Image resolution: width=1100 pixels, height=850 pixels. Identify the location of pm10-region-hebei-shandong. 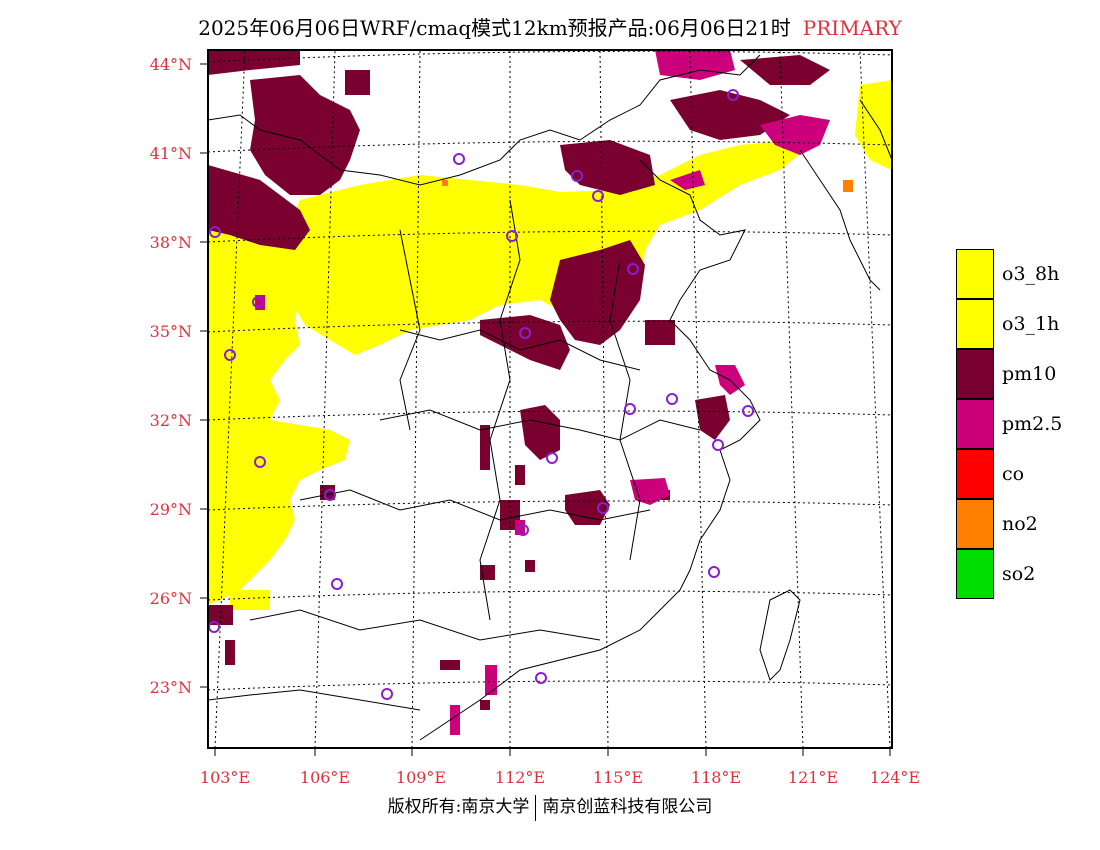
(597, 292).